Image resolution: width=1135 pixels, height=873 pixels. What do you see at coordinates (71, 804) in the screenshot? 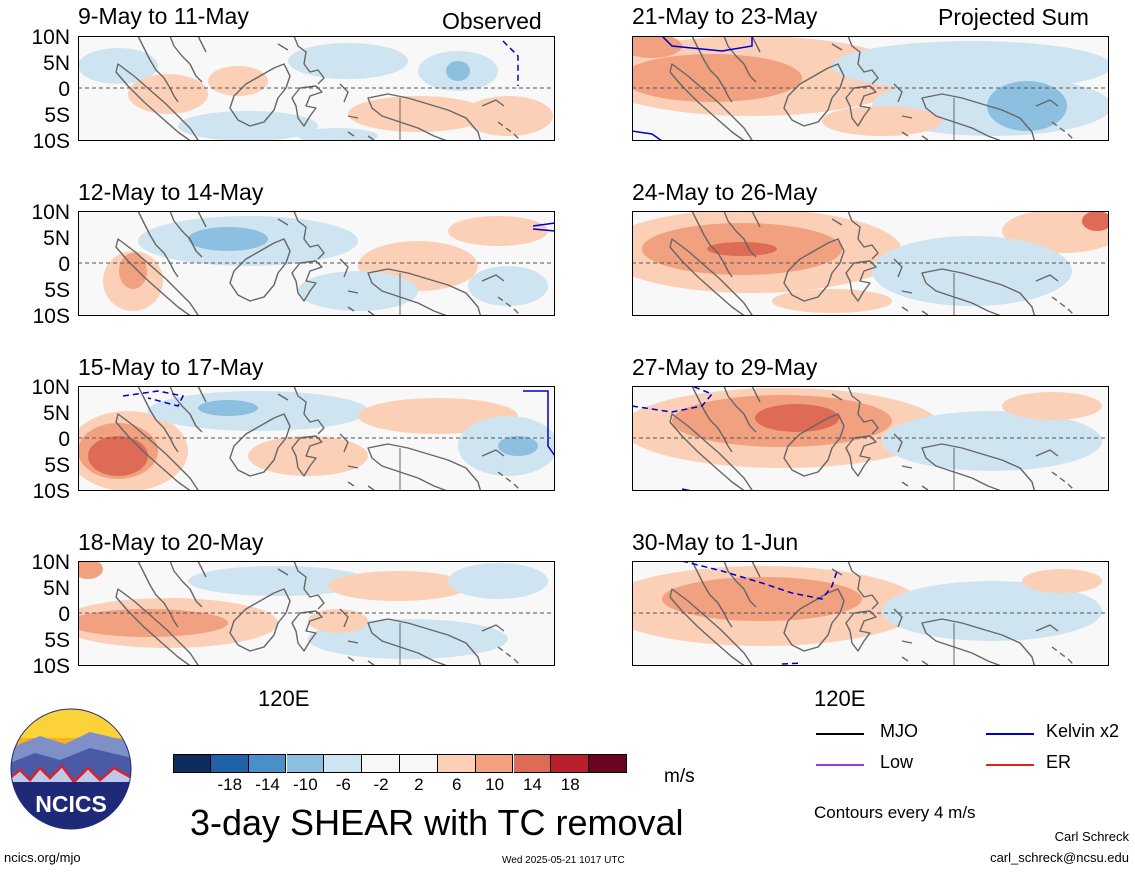
I see `logo-text: NCICS` at bounding box center [71, 804].